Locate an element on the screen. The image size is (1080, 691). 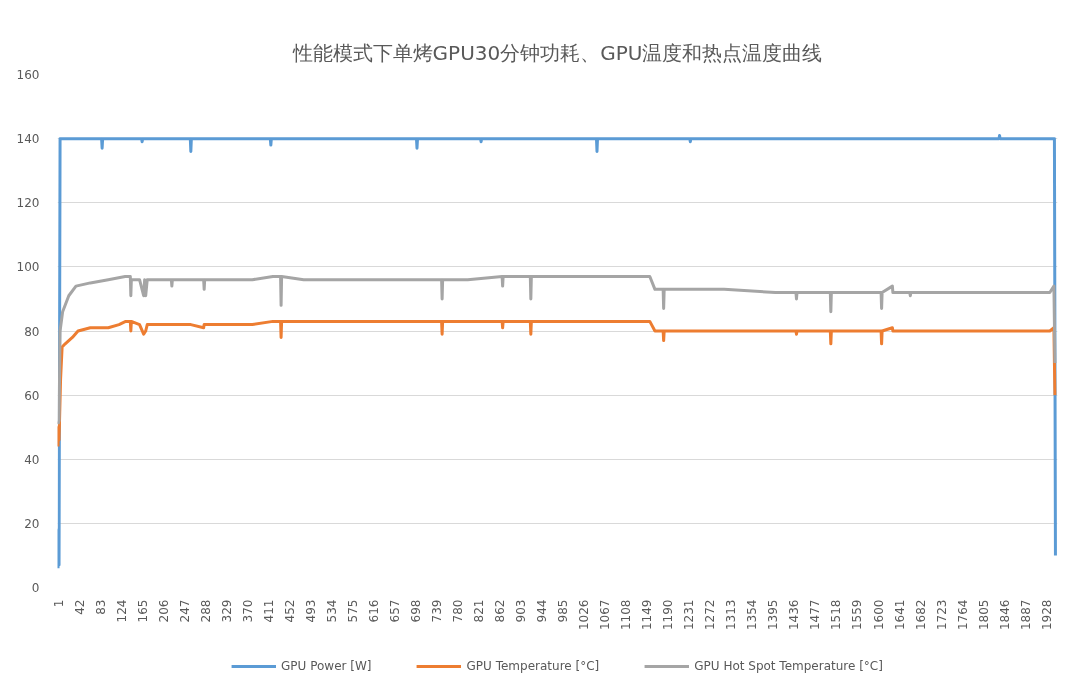
x-tick-label: 1600 is located at coordinates (878, 615).